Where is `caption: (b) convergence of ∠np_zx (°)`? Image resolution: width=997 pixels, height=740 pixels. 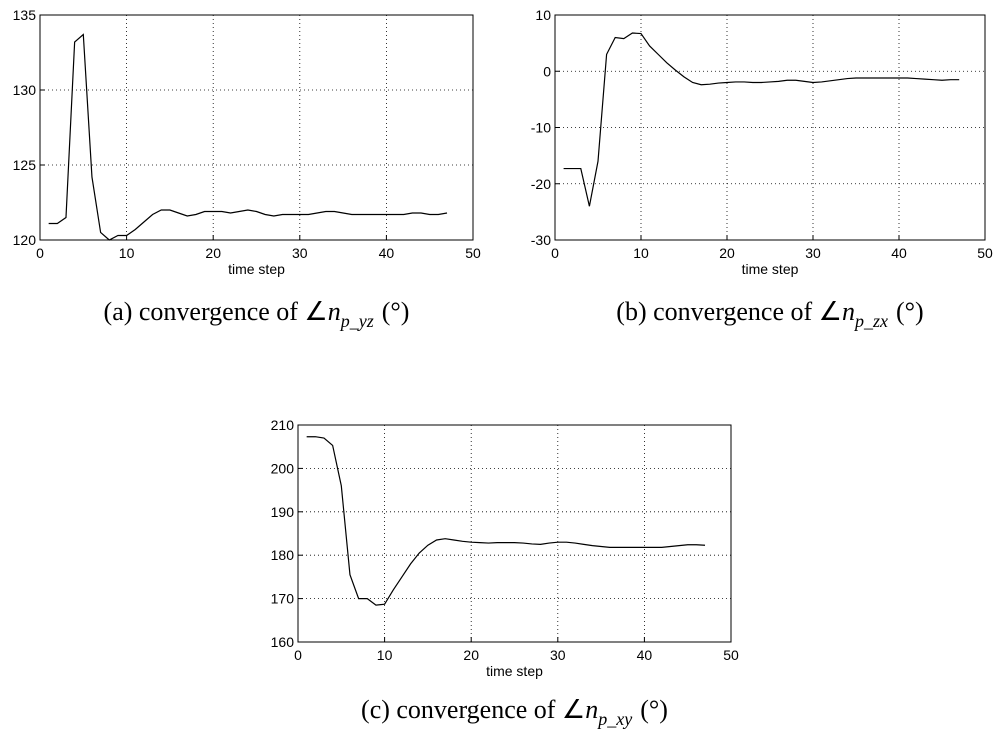
caption: (b) convergence of ∠np_zx (°) is located at coordinates (769, 314).